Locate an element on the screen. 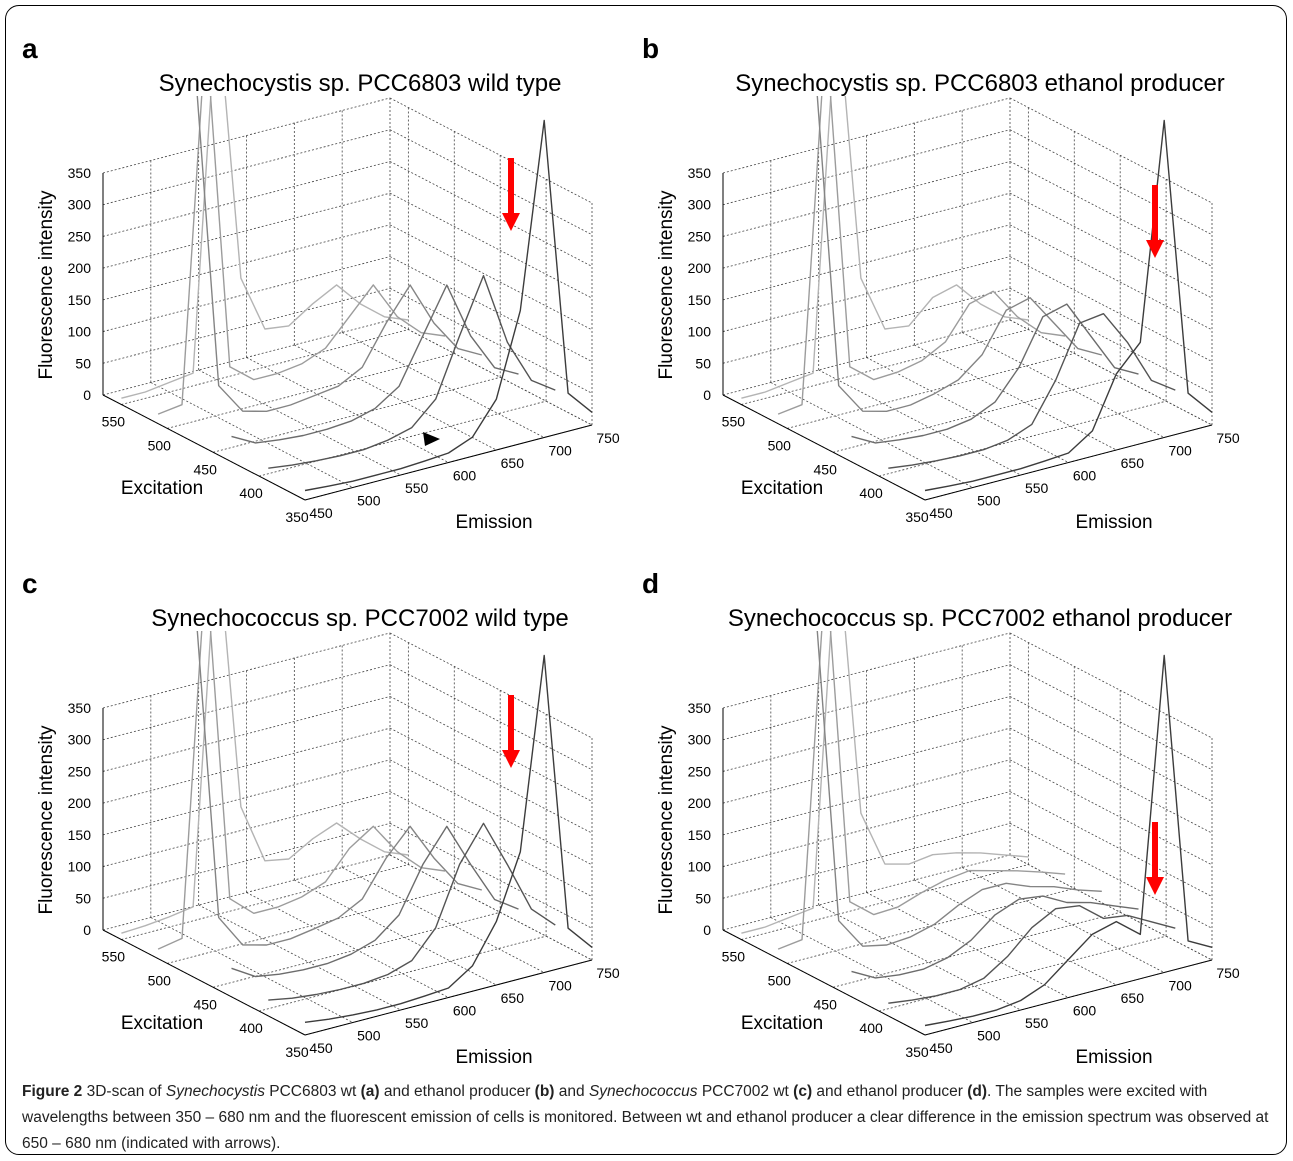 The image size is (1293, 1161). y-tick-label: 400 is located at coordinates (871, 1028).